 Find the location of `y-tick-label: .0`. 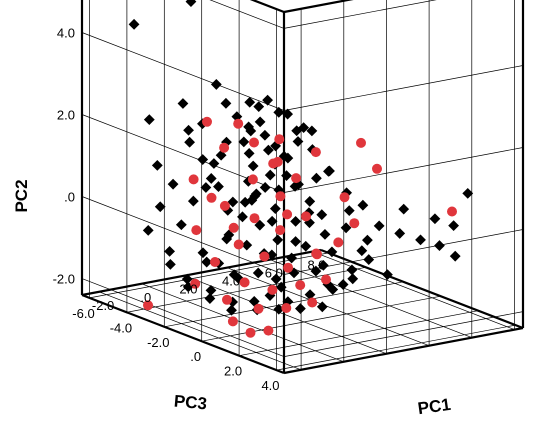

y-tick-label: .0 is located at coordinates (69, 197).